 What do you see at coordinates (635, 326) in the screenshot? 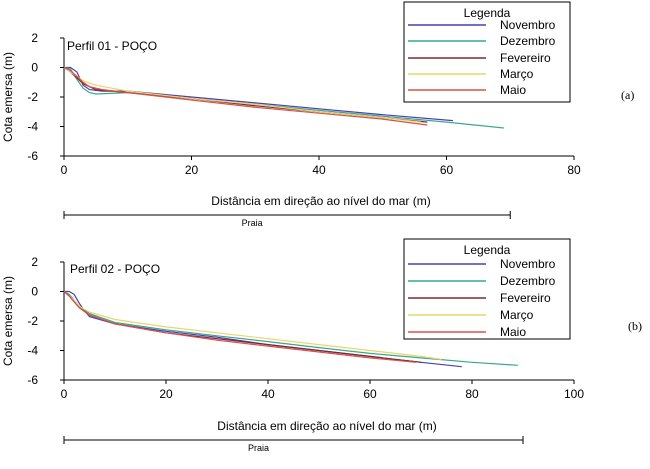
I see `panel-label: (b)` at bounding box center [635, 326].